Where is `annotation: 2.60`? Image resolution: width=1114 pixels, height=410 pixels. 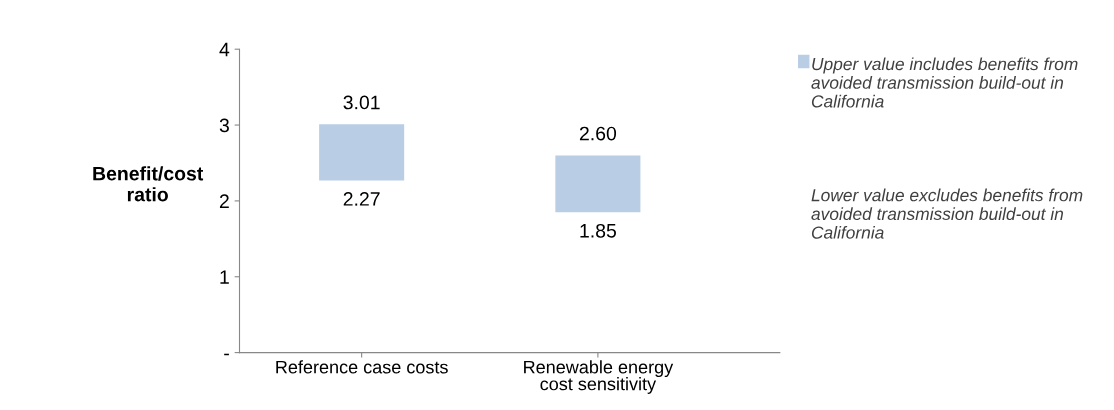 annotation: 2.60 is located at coordinates (598, 133).